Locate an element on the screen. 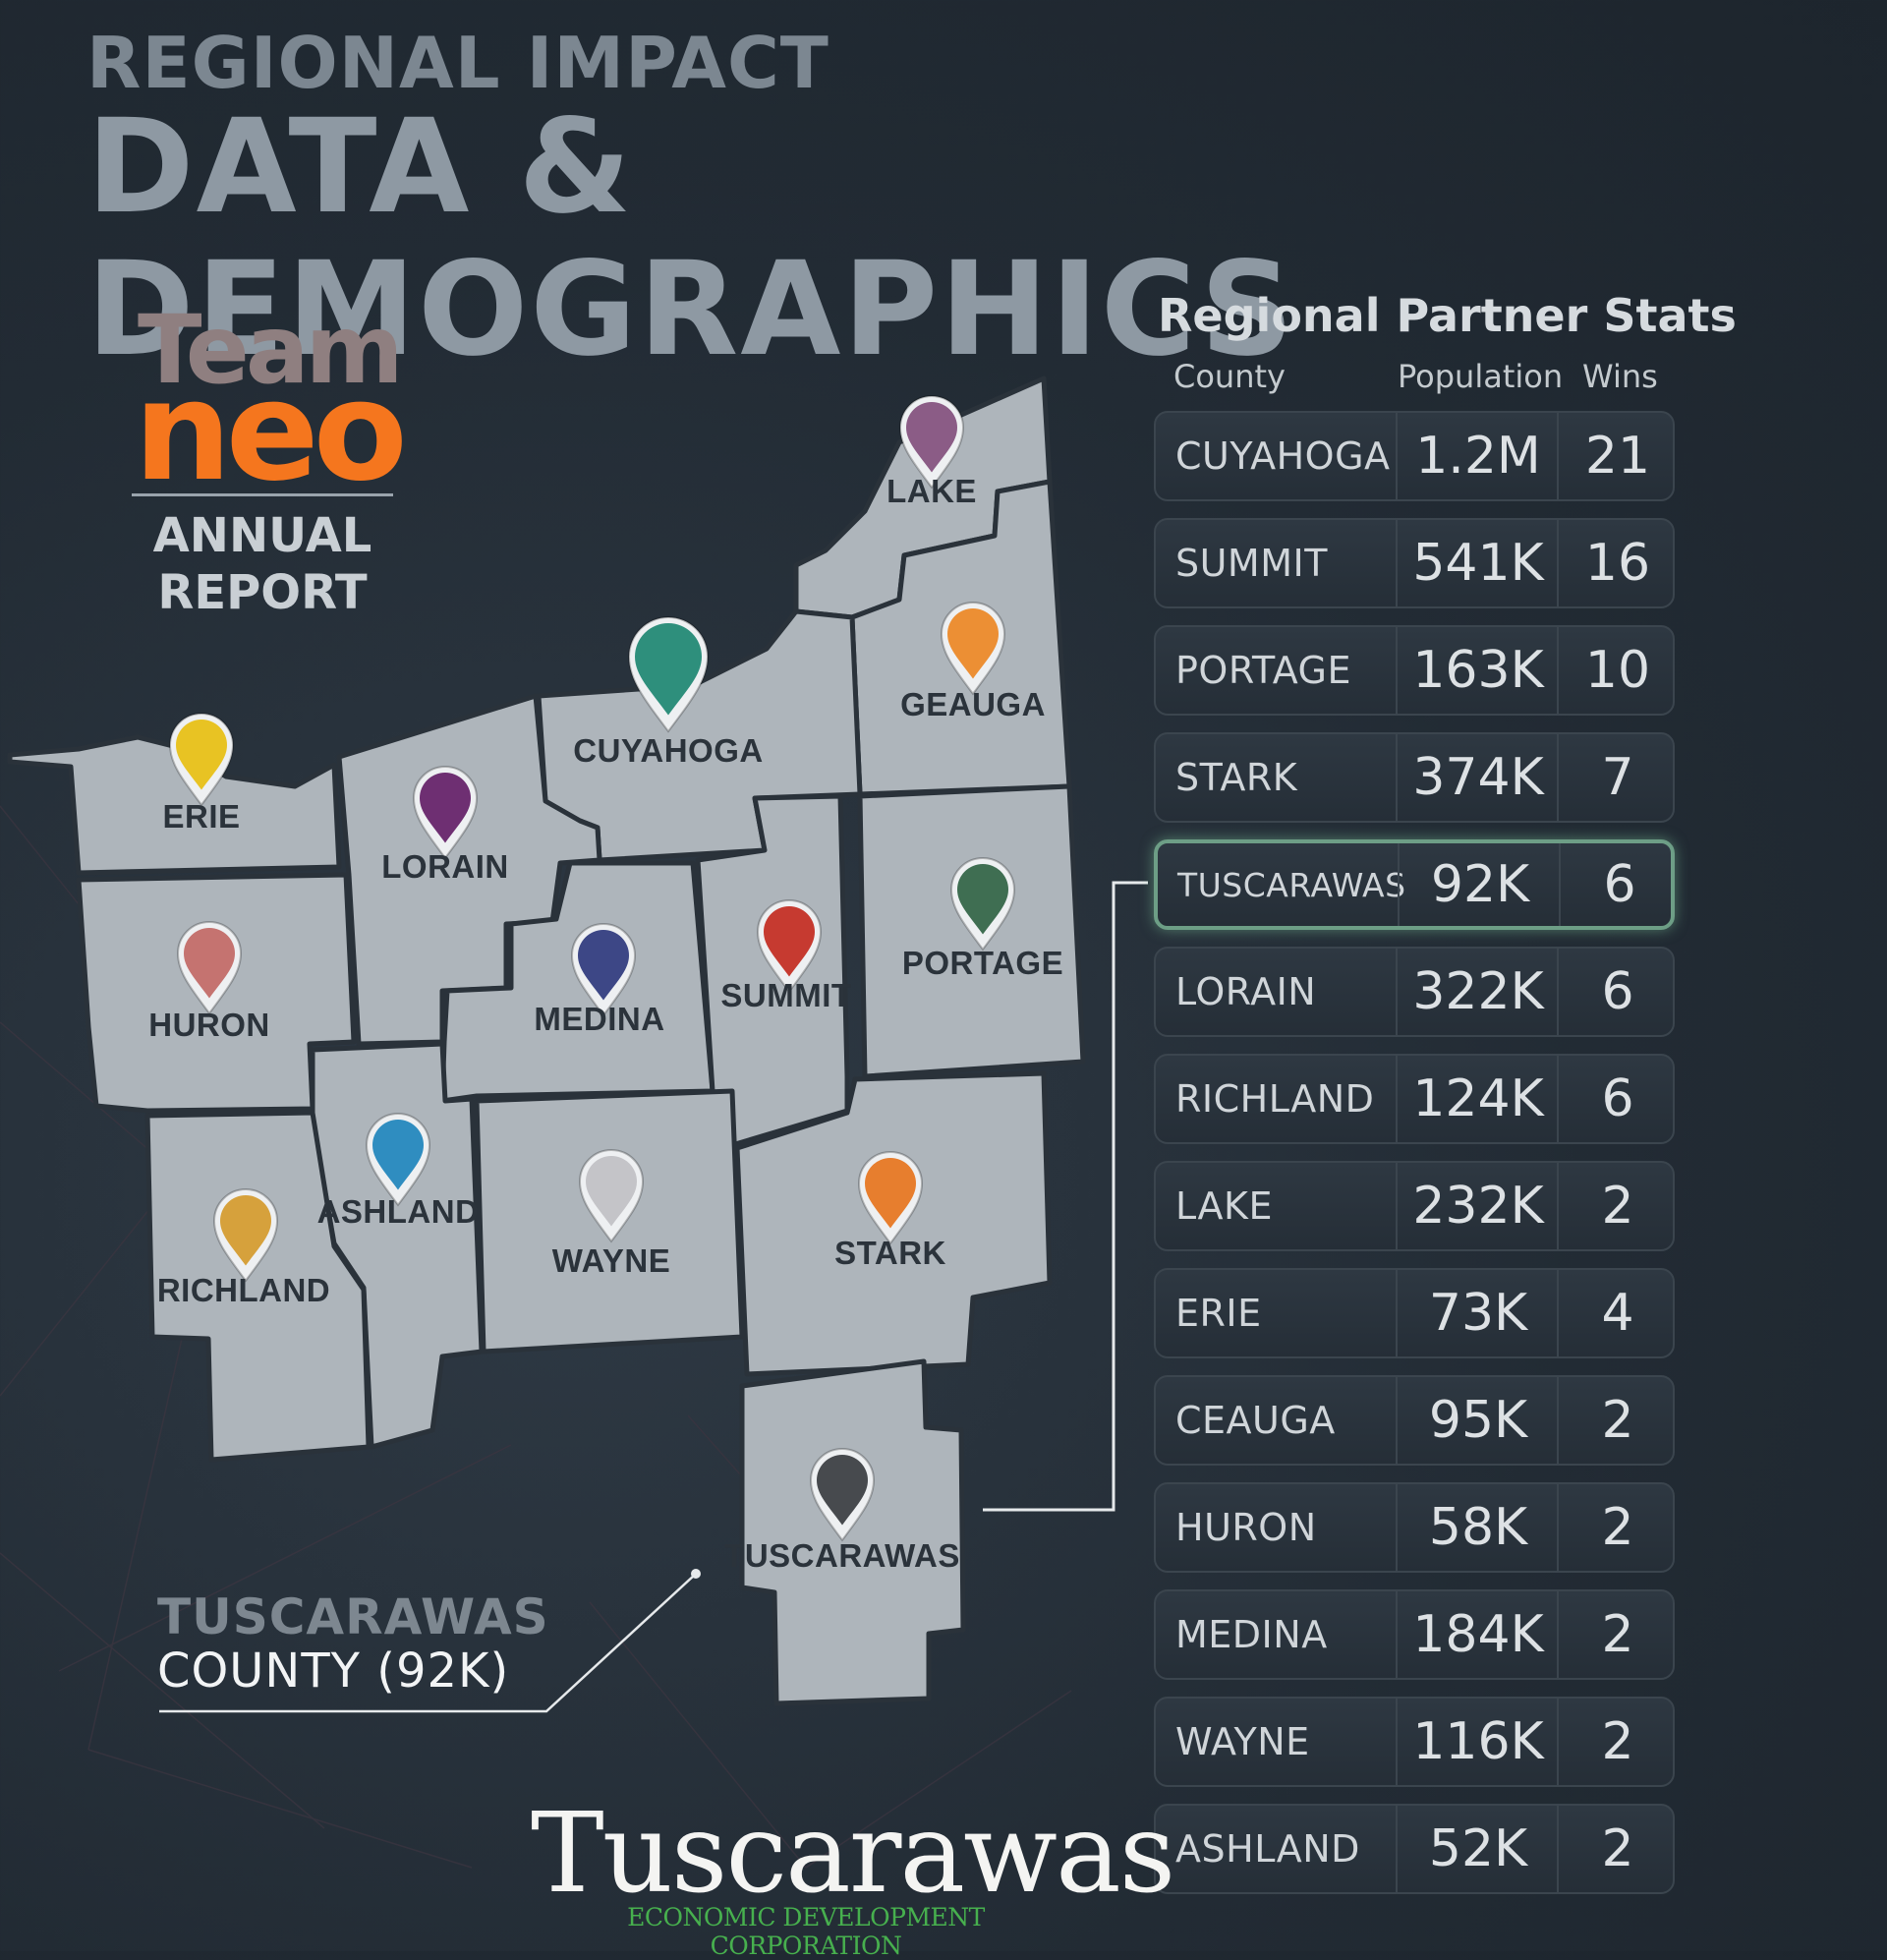 This screenshot has height=1960, width=1887. row-county: TUSCARAWAS is located at coordinates (1291, 885).